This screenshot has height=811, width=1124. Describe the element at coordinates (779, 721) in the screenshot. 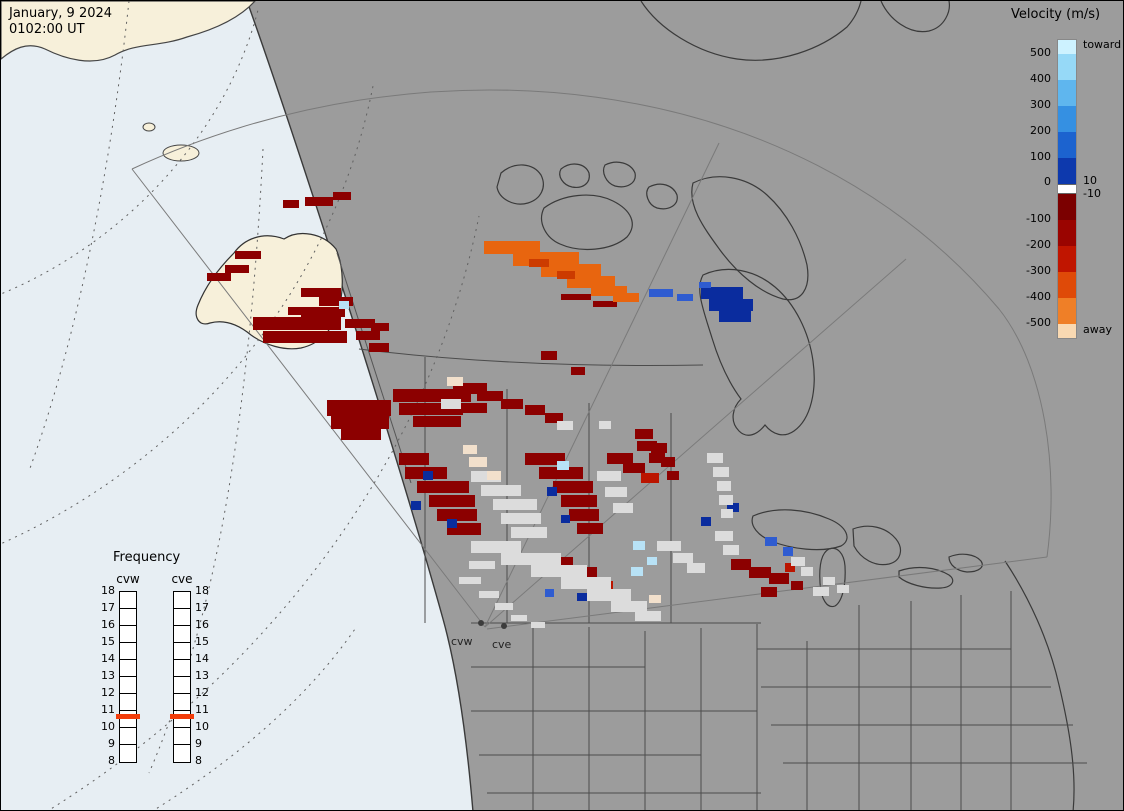

I see `state-borders-horizontal` at that location.